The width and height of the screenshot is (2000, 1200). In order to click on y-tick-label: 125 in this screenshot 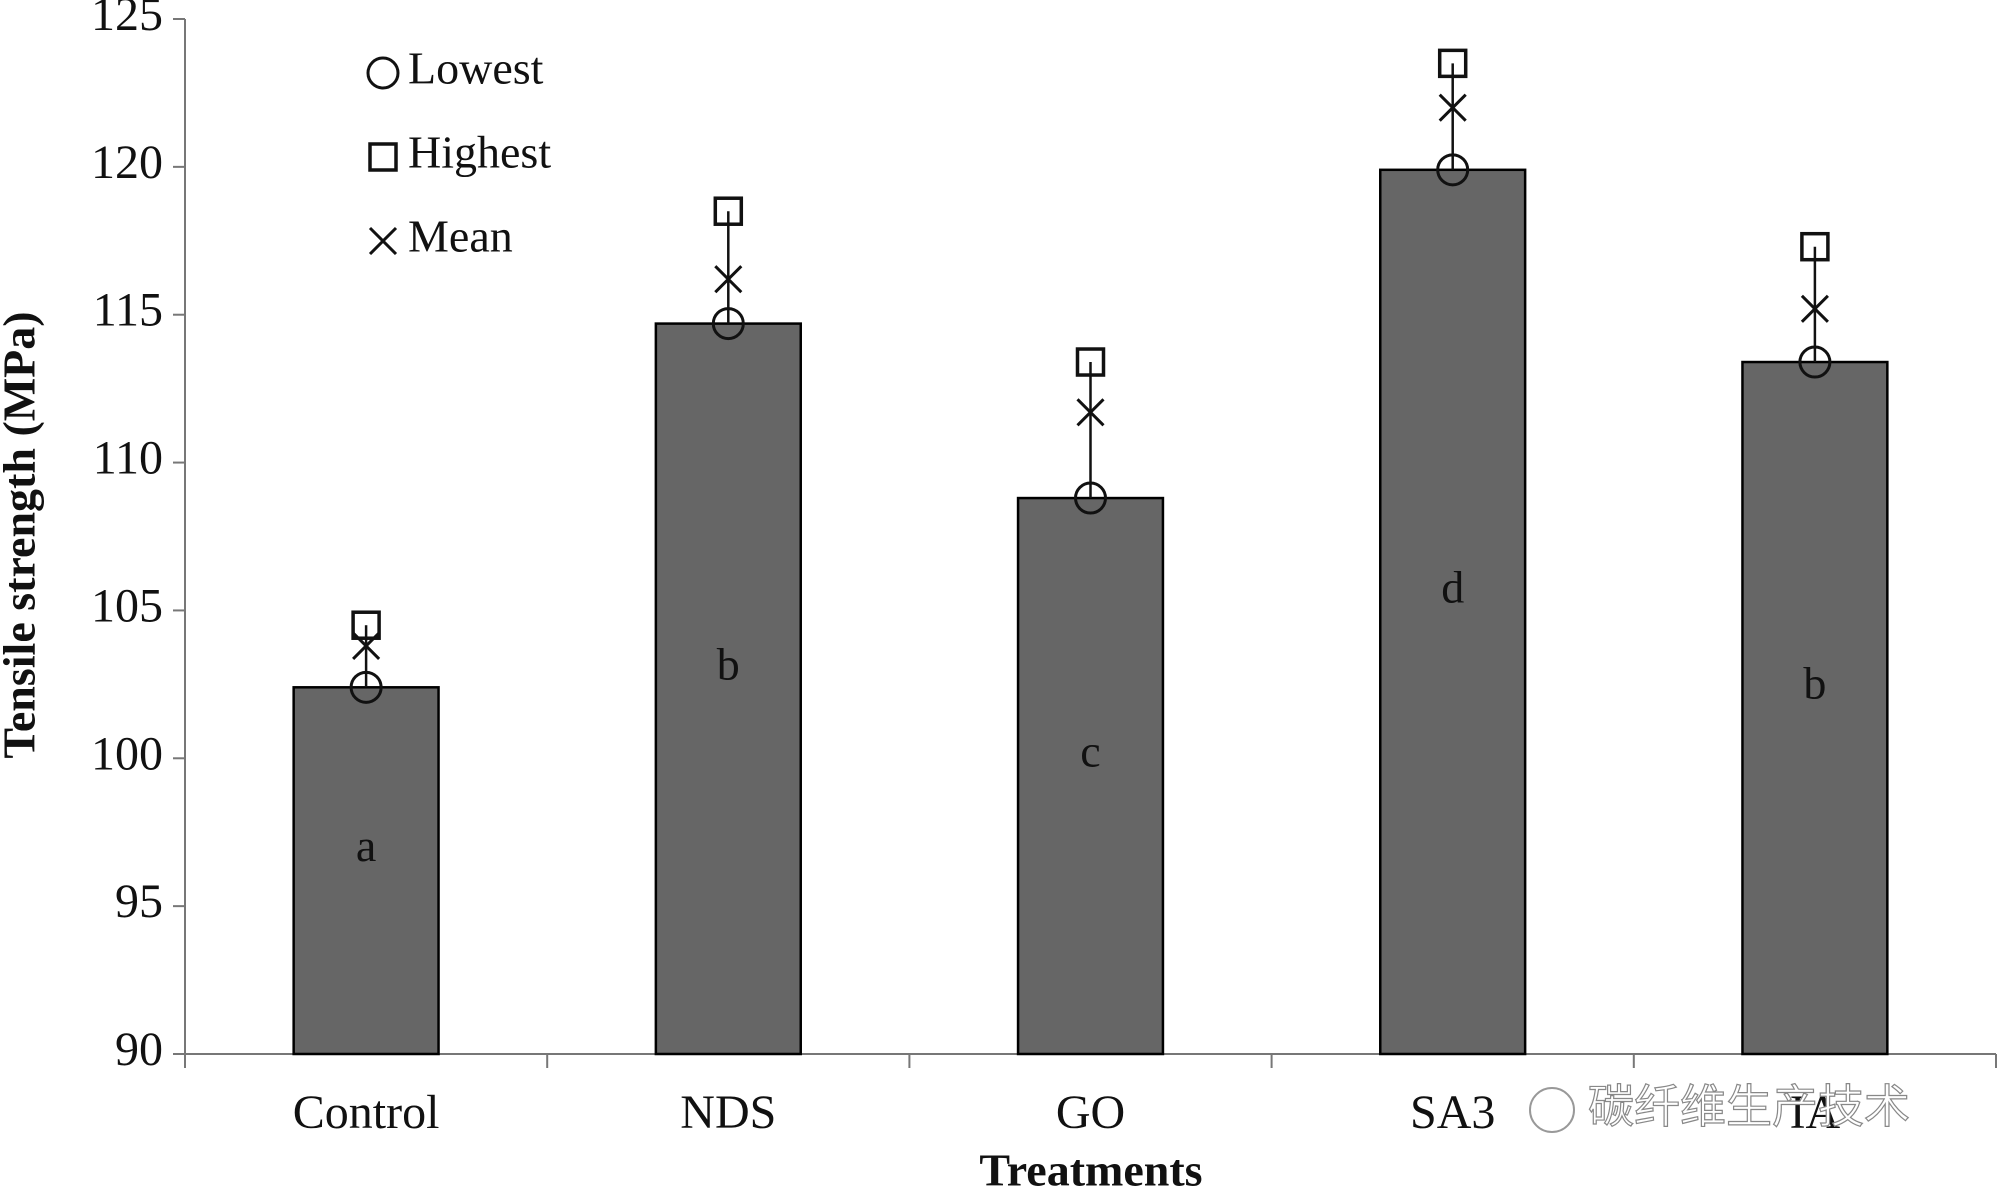, I will do `click(127, 20)`.